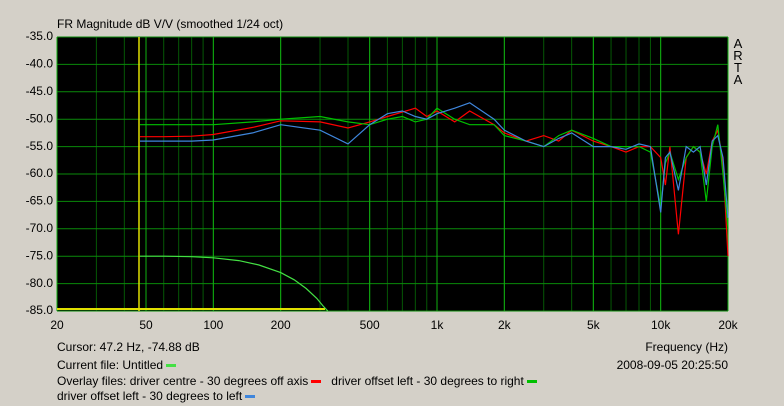  I want to click on overlay-files-2: driver offset left - 30 degrees to left, so click(156, 396).